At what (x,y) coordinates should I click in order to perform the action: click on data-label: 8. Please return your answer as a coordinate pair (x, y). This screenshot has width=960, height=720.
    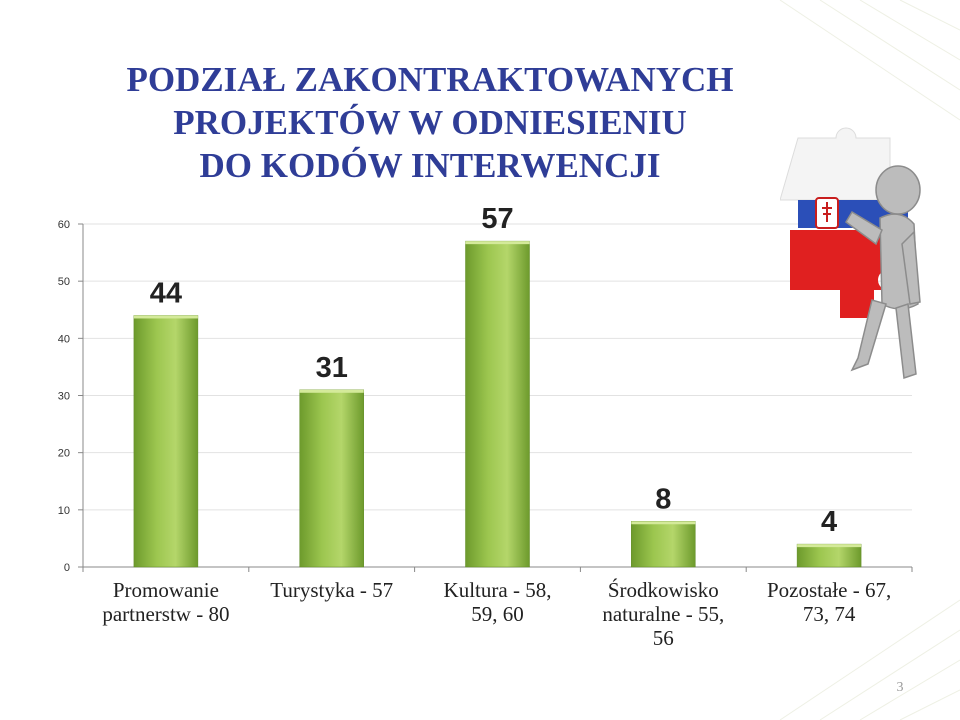
    Looking at the image, I should click on (663, 499).